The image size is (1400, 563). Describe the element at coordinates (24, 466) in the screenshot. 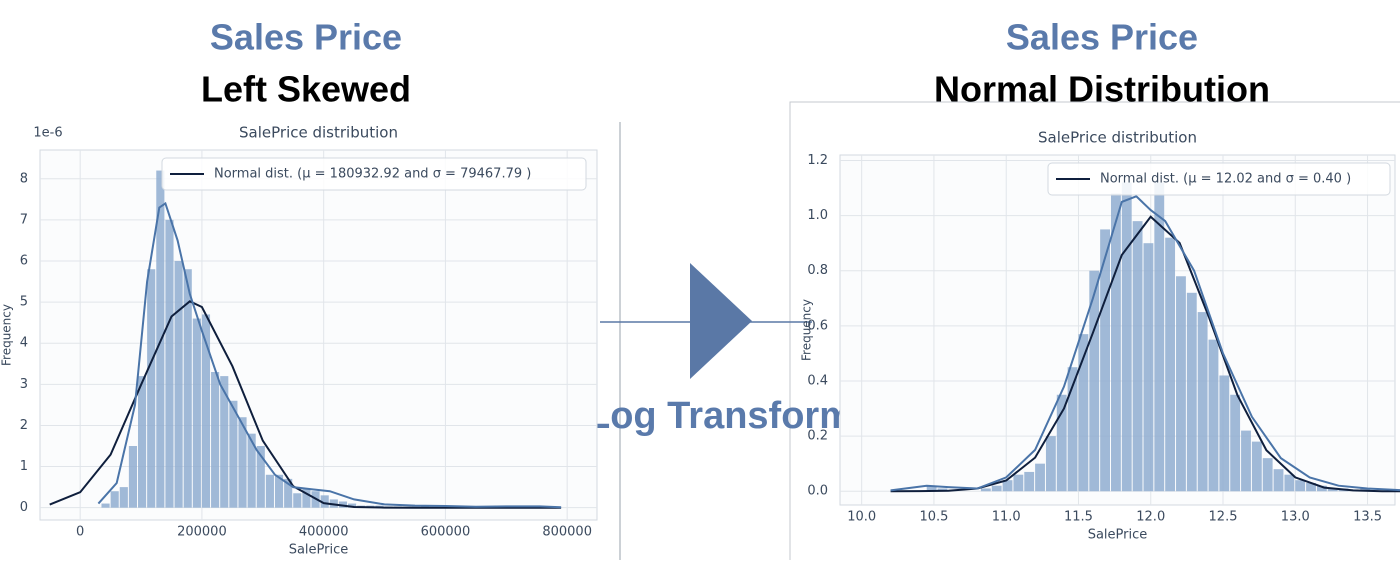

I see `y-tick-label: 1` at that location.